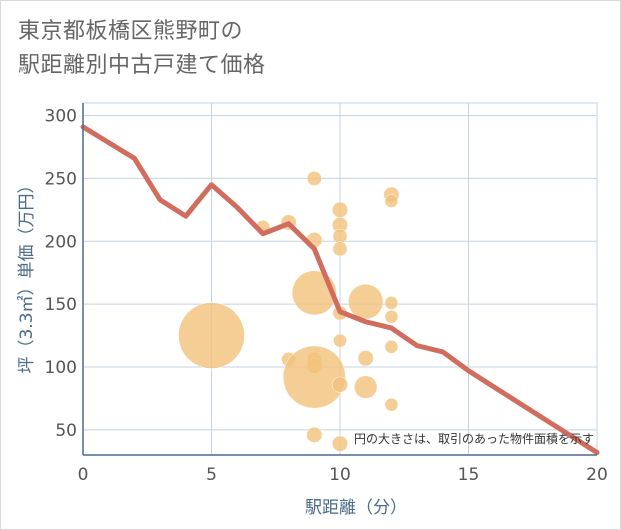 The width and height of the screenshot is (621, 530). I want to click on x-tick-label: 20, so click(597, 475).